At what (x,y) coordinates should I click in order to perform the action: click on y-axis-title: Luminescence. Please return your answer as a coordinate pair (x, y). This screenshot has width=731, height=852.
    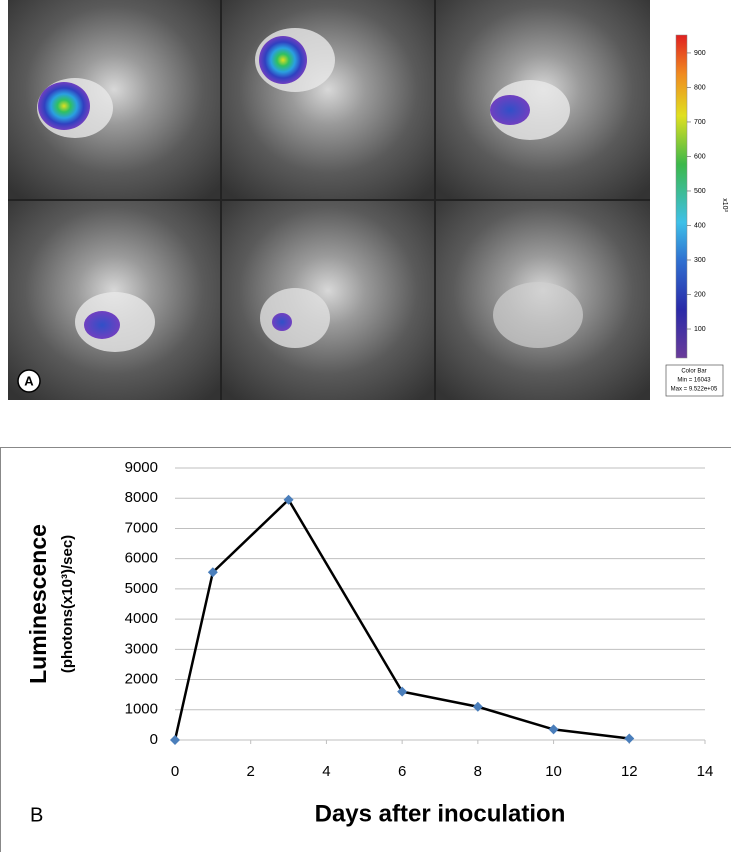
    Looking at the image, I should click on (38, 604).